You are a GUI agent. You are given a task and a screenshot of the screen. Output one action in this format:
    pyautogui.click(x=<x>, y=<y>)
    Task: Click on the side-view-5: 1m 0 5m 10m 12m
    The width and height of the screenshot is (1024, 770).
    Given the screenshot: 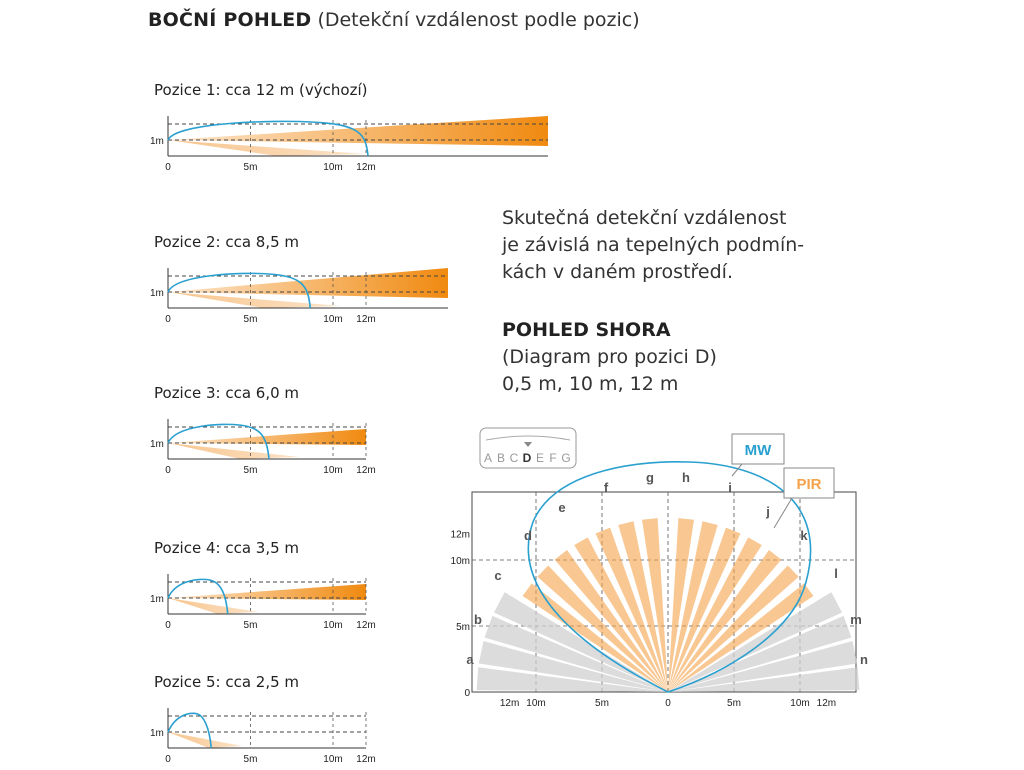 What is the action you would take?
    pyautogui.click(x=263, y=736)
    